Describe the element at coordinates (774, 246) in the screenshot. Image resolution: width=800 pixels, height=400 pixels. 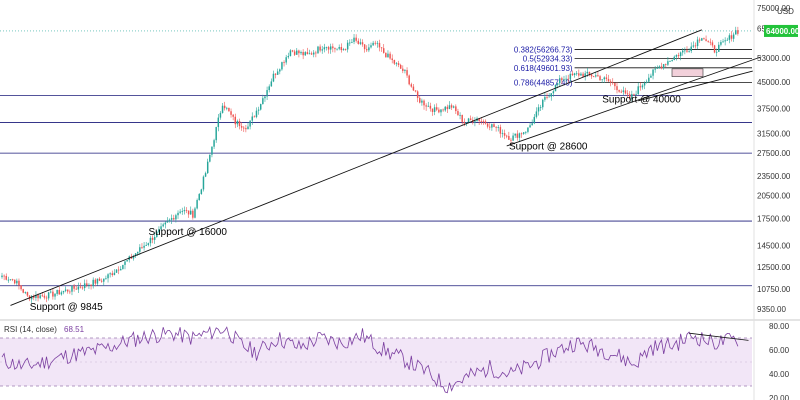
I see `price-tick-label: 14500.00` at that location.